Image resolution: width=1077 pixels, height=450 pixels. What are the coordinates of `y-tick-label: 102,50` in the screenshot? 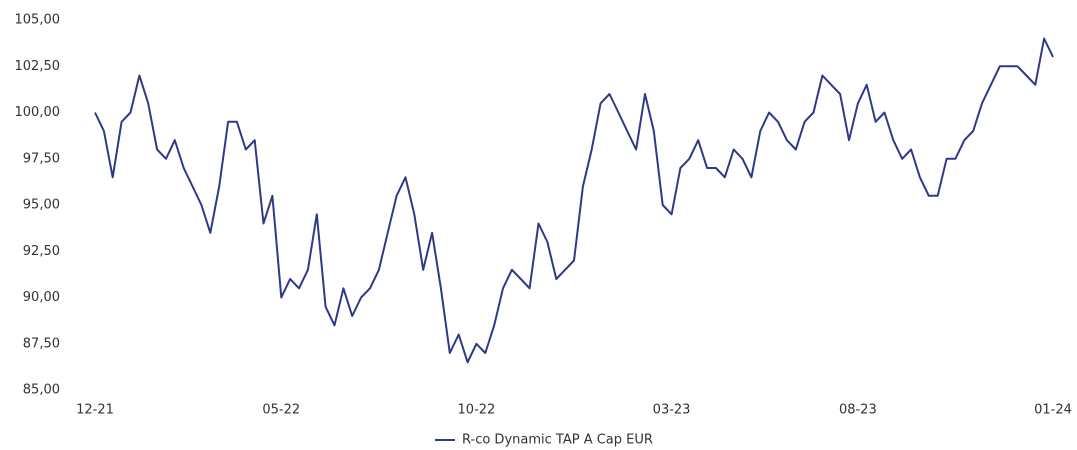 It's located at (38, 66).